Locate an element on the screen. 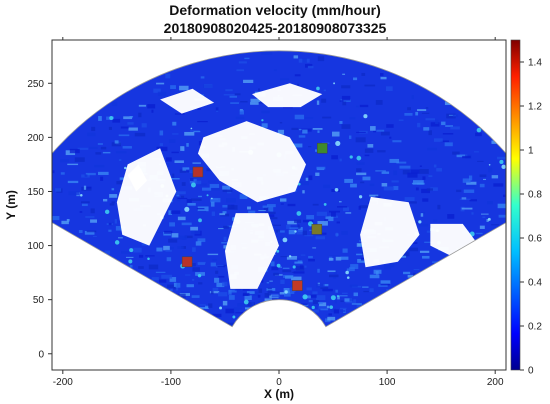  colorbar-tick-label: 0 is located at coordinates (531, 371).